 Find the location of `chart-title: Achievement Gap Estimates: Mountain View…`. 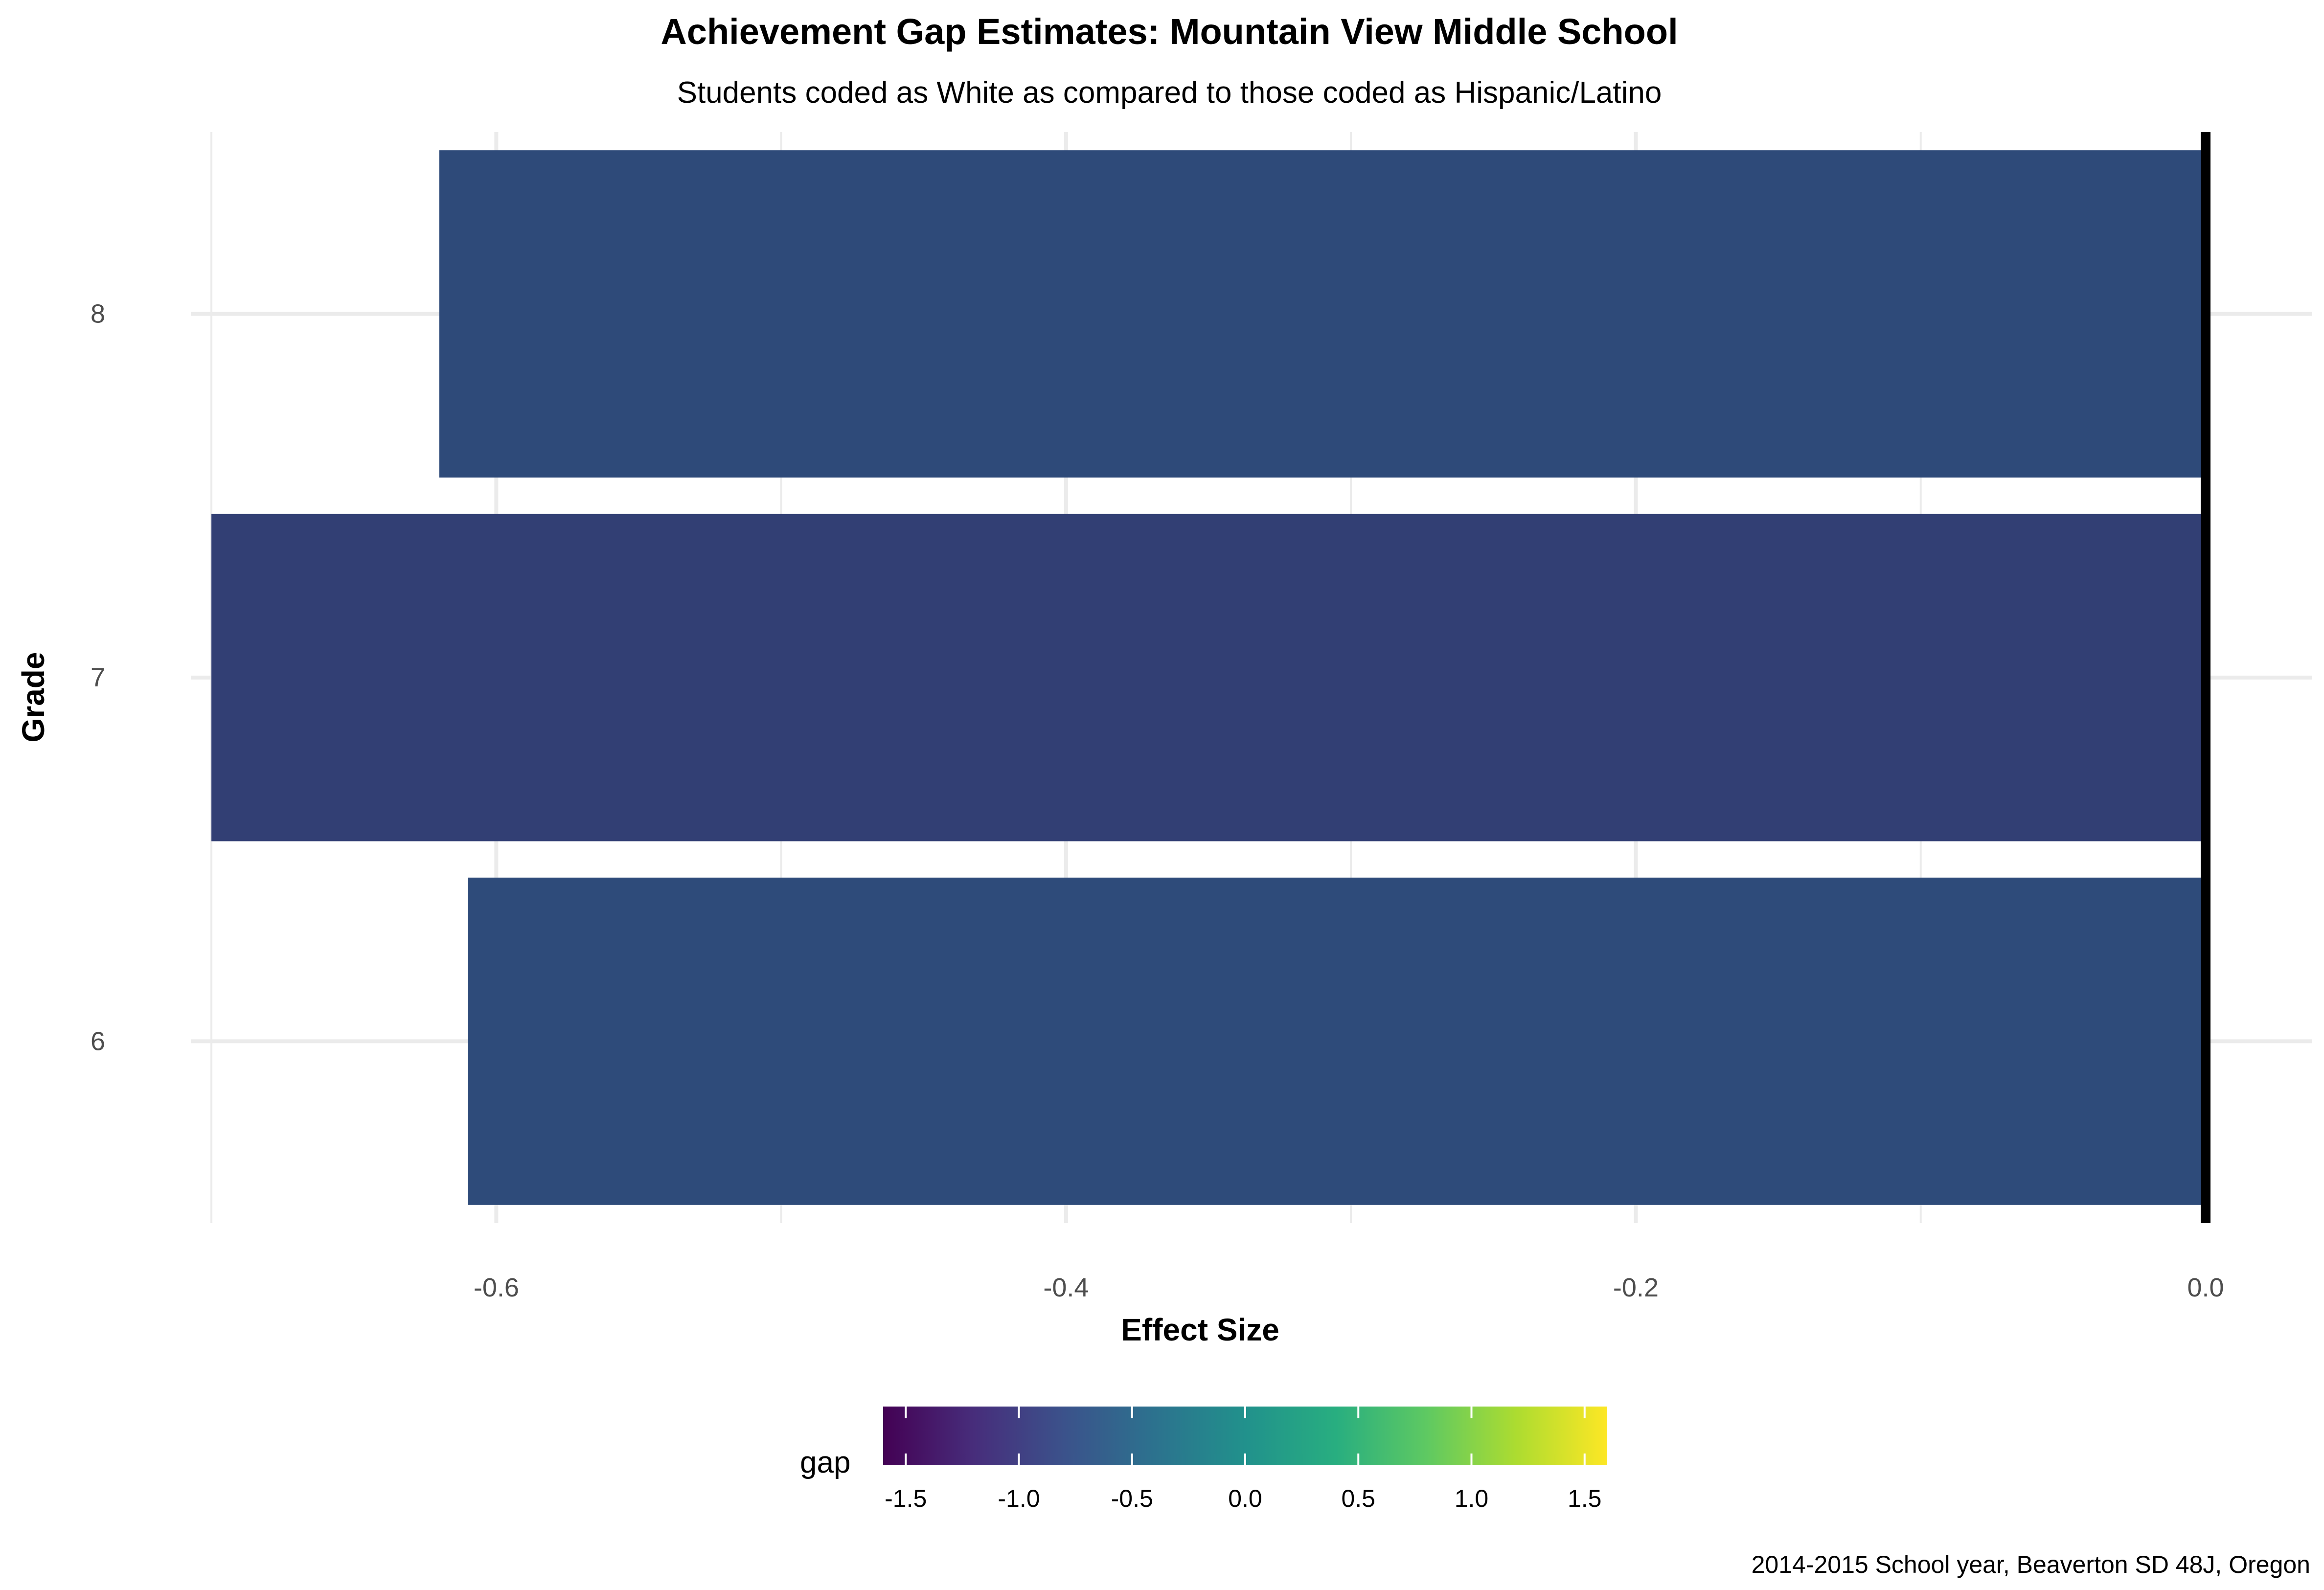

chart-title: Achievement Gap Estimates: Mountain View… is located at coordinates (1169, 32).